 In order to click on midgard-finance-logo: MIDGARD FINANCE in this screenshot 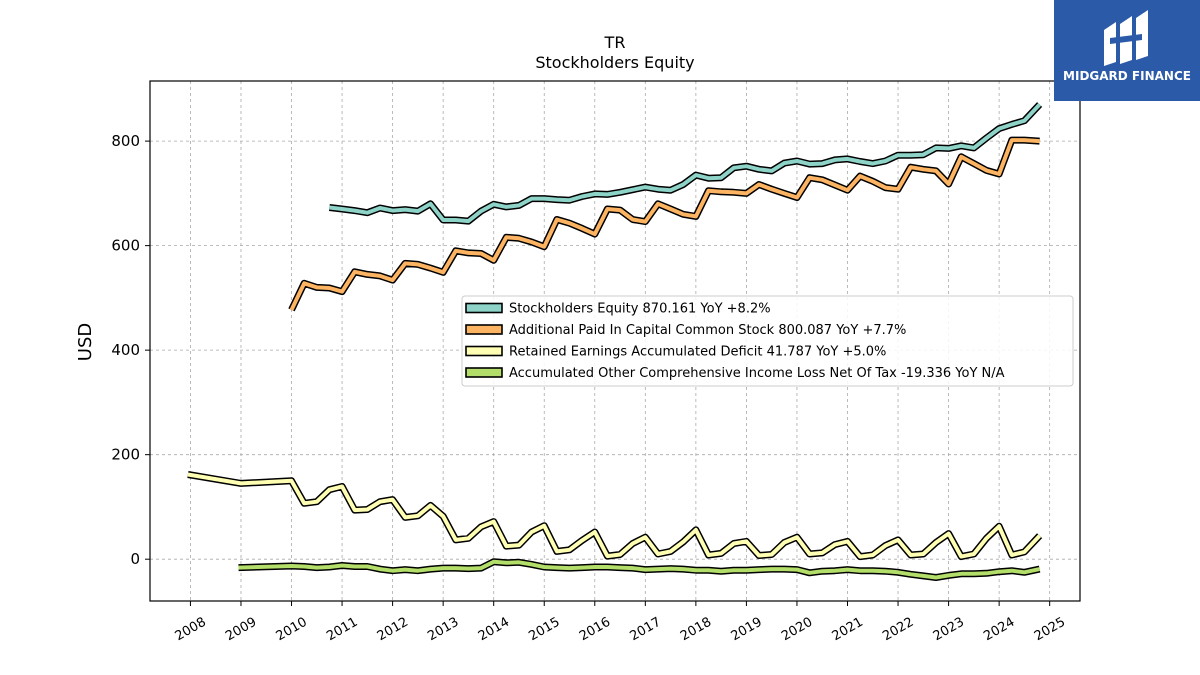, I will do `click(1127, 50)`.